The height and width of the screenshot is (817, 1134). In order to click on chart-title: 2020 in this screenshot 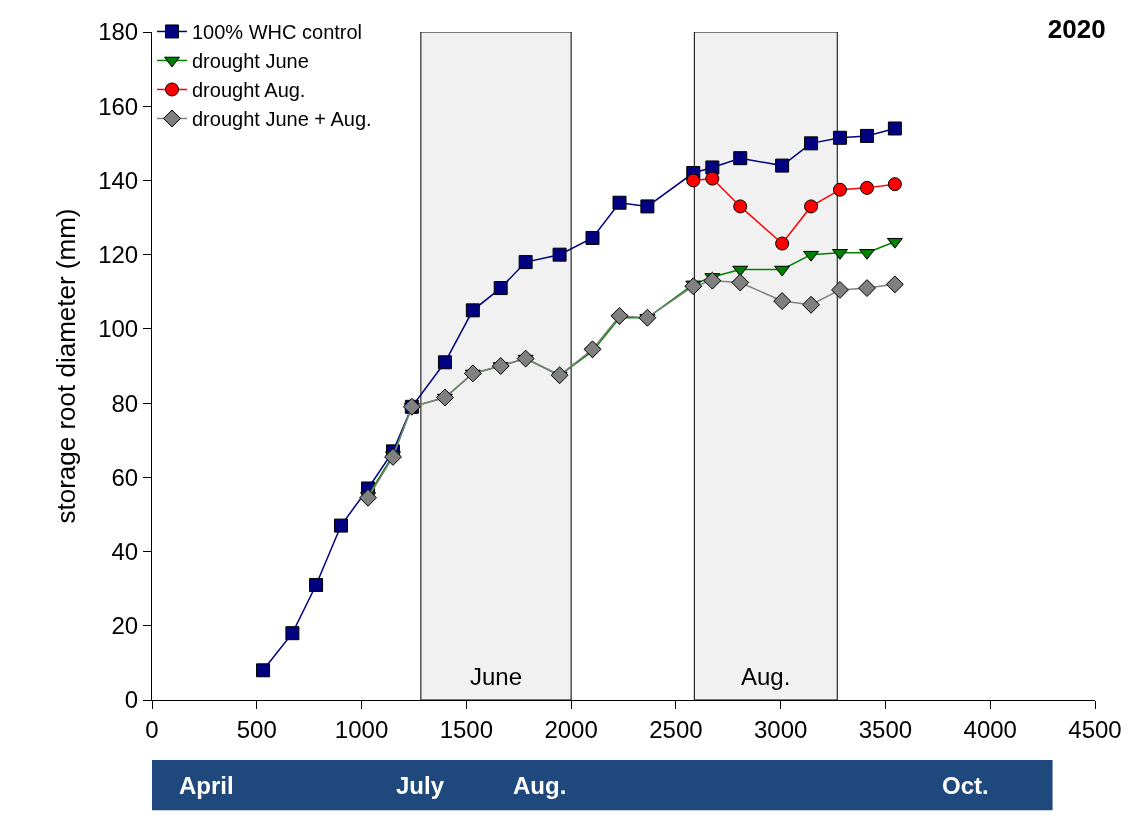, I will do `click(1076, 28)`.